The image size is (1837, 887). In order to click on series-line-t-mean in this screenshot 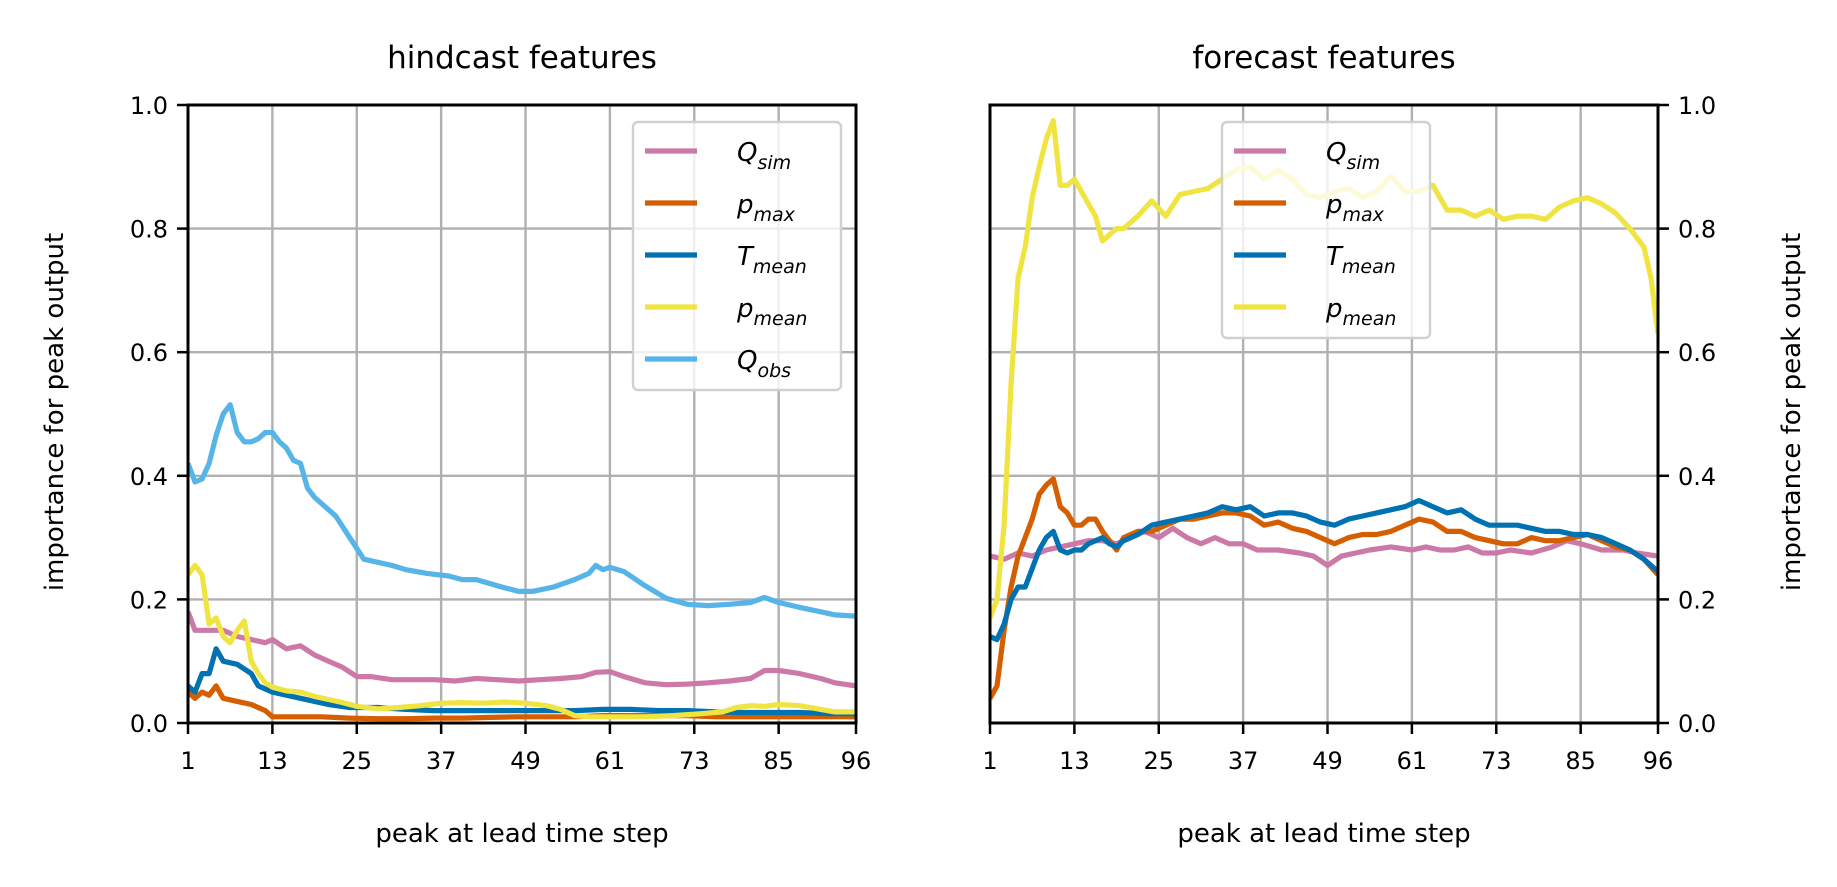, I will do `click(1324, 570)`.